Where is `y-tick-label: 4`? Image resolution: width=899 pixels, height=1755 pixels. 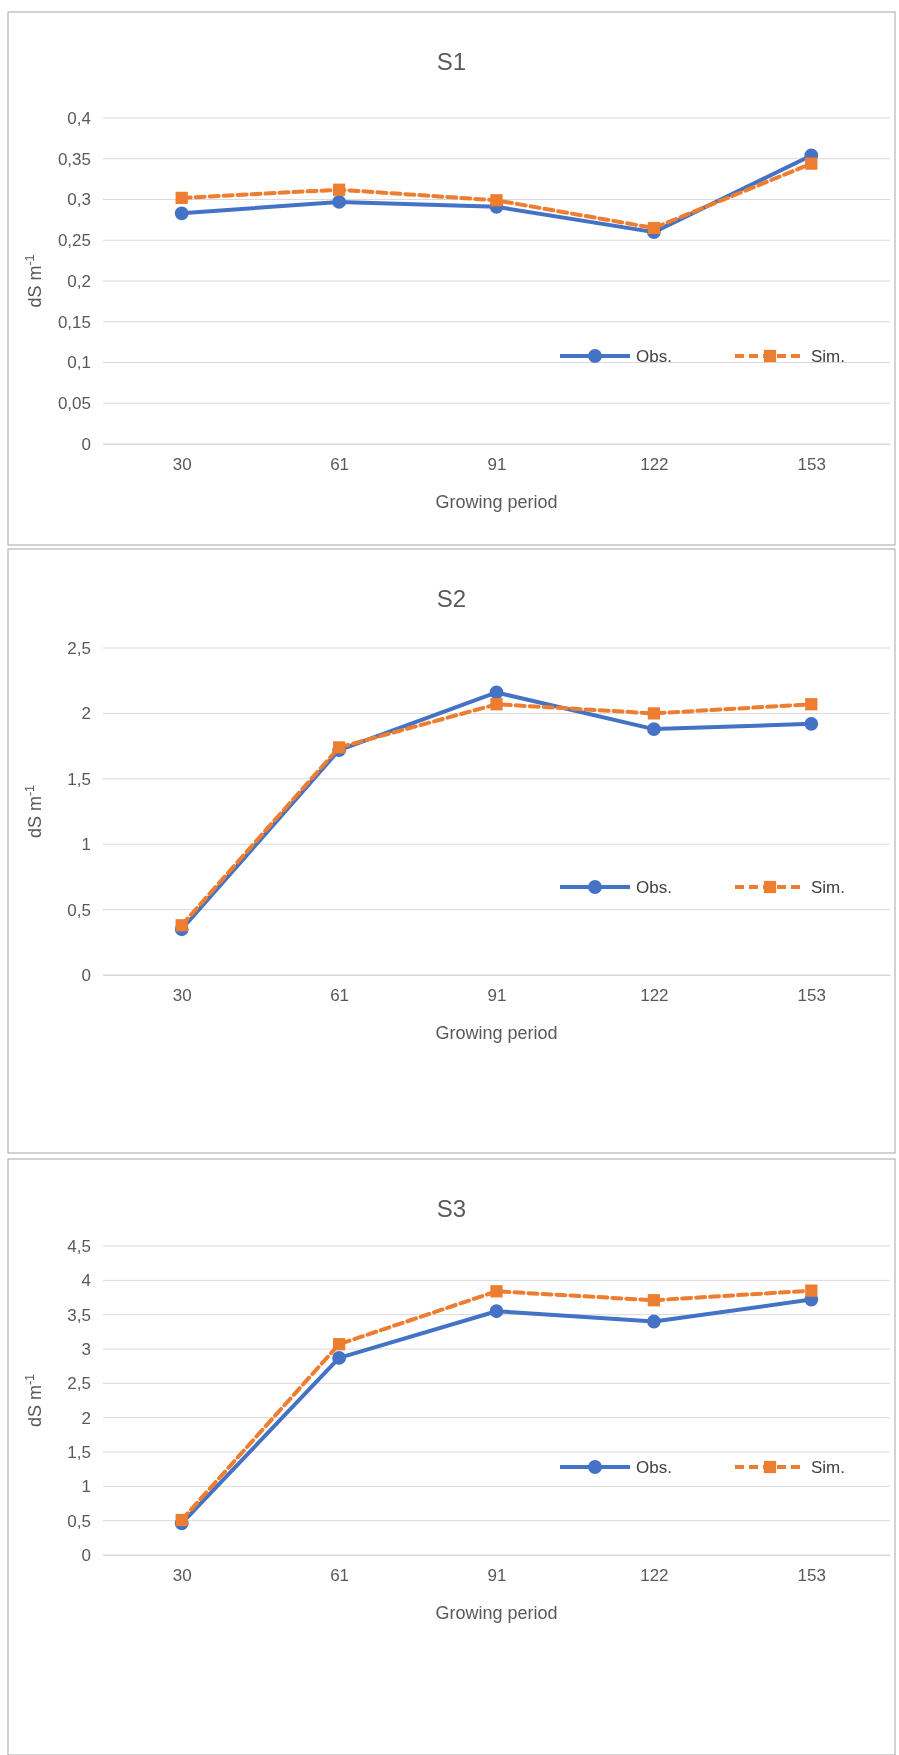
y-tick-label: 4 is located at coordinates (86, 1281).